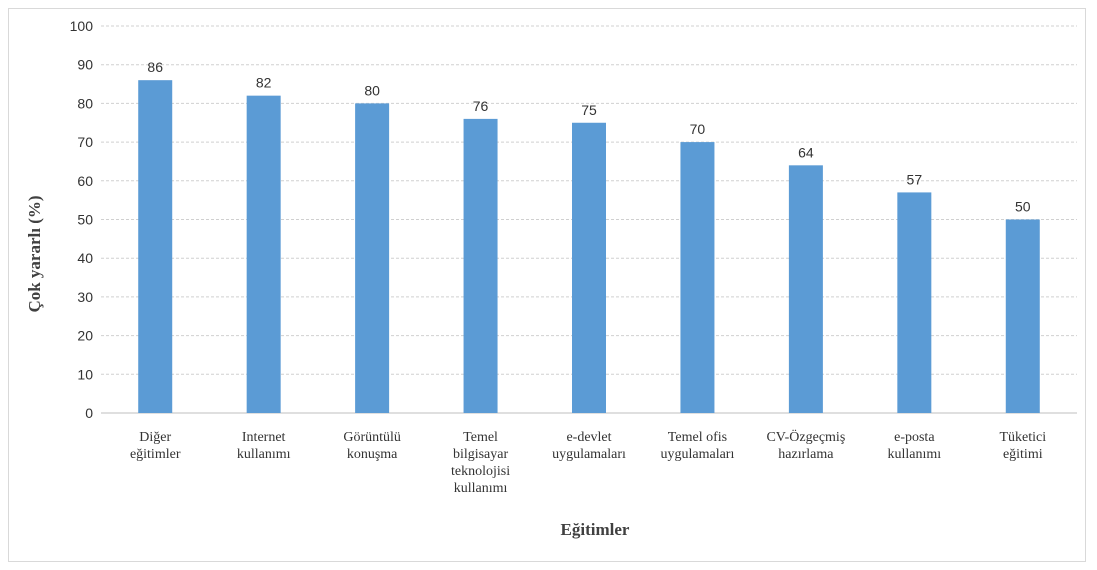 The image size is (1097, 570). What do you see at coordinates (155, 67) in the screenshot?
I see `data-label: 86` at bounding box center [155, 67].